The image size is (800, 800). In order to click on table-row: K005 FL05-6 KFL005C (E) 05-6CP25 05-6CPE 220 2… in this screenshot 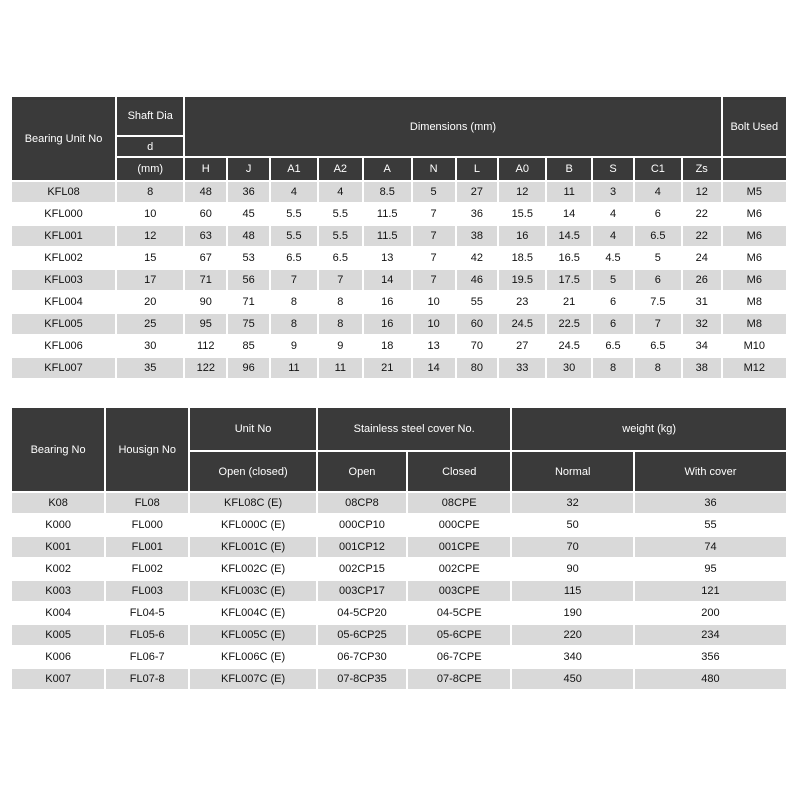, I will do `click(399, 635)`.